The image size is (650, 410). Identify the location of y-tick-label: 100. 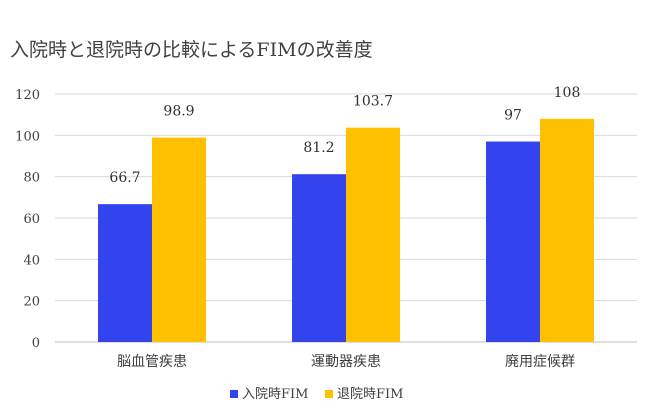
(27, 136).